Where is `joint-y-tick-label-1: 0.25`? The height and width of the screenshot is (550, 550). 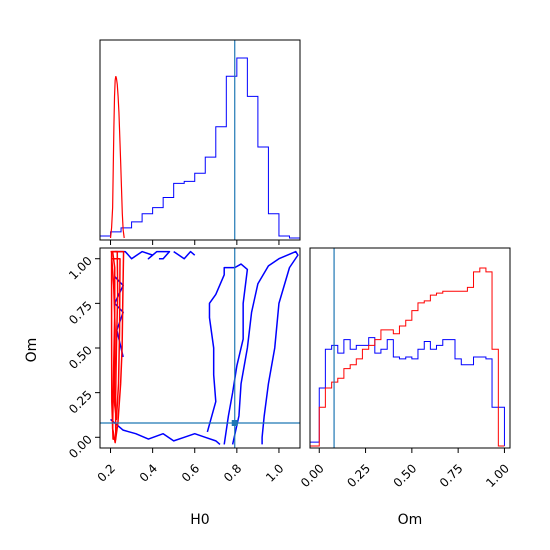
joint-y-tick-label-1: 0.25 is located at coordinates (80, 402).